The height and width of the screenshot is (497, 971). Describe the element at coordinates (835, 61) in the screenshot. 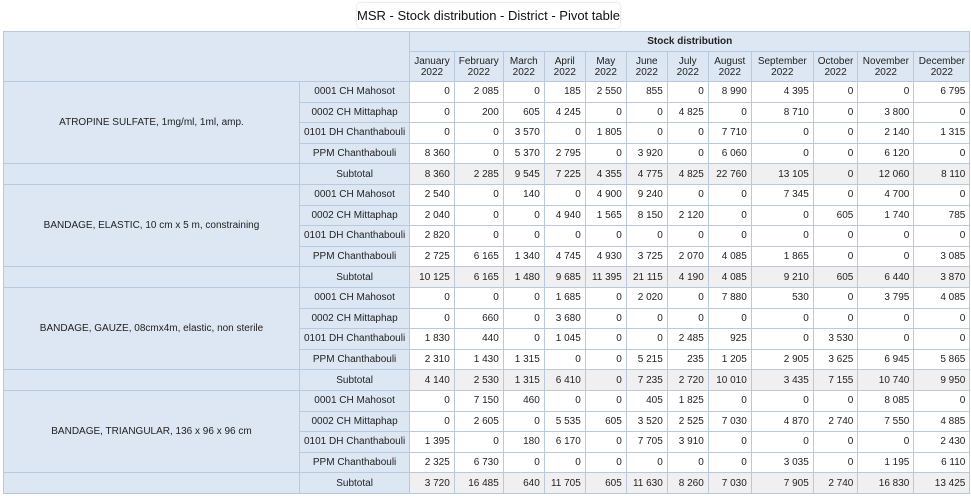

I see `month-name: October` at that location.